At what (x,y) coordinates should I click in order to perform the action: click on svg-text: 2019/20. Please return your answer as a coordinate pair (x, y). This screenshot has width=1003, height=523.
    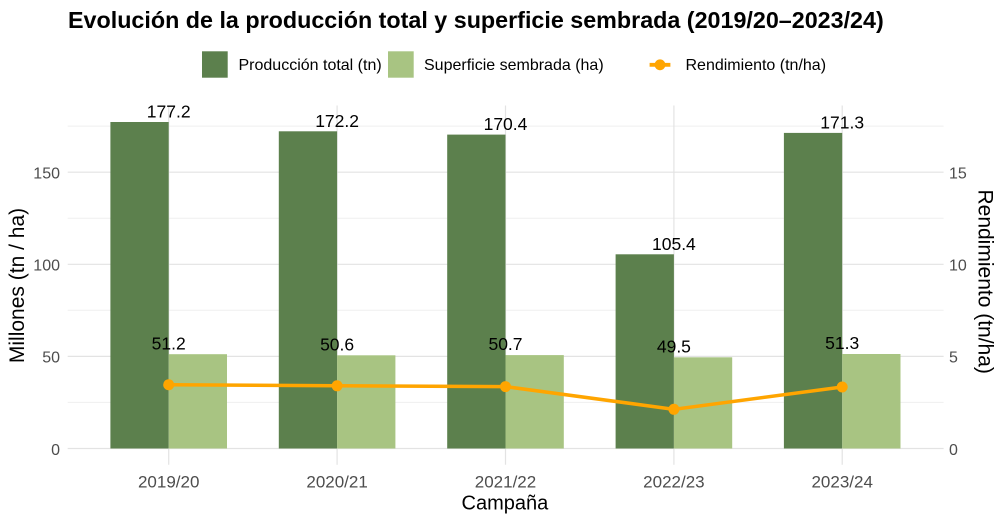
    Looking at the image, I should click on (168, 482).